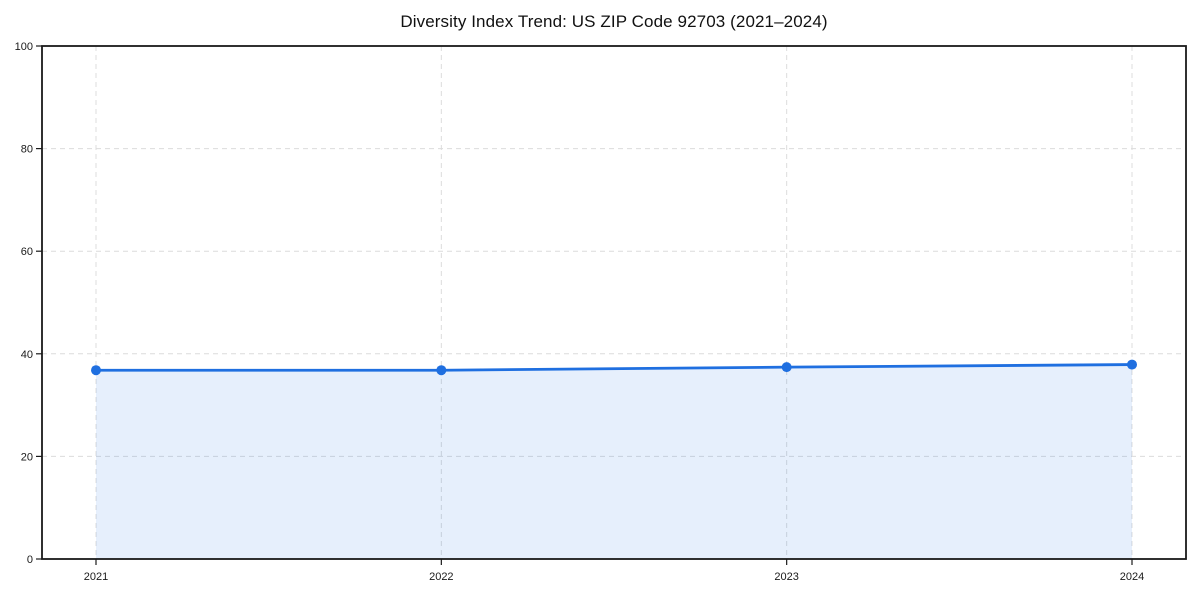 The image size is (1200, 600). Describe the element at coordinates (96, 577) in the screenshot. I see `x-tick-label: 2021` at that location.